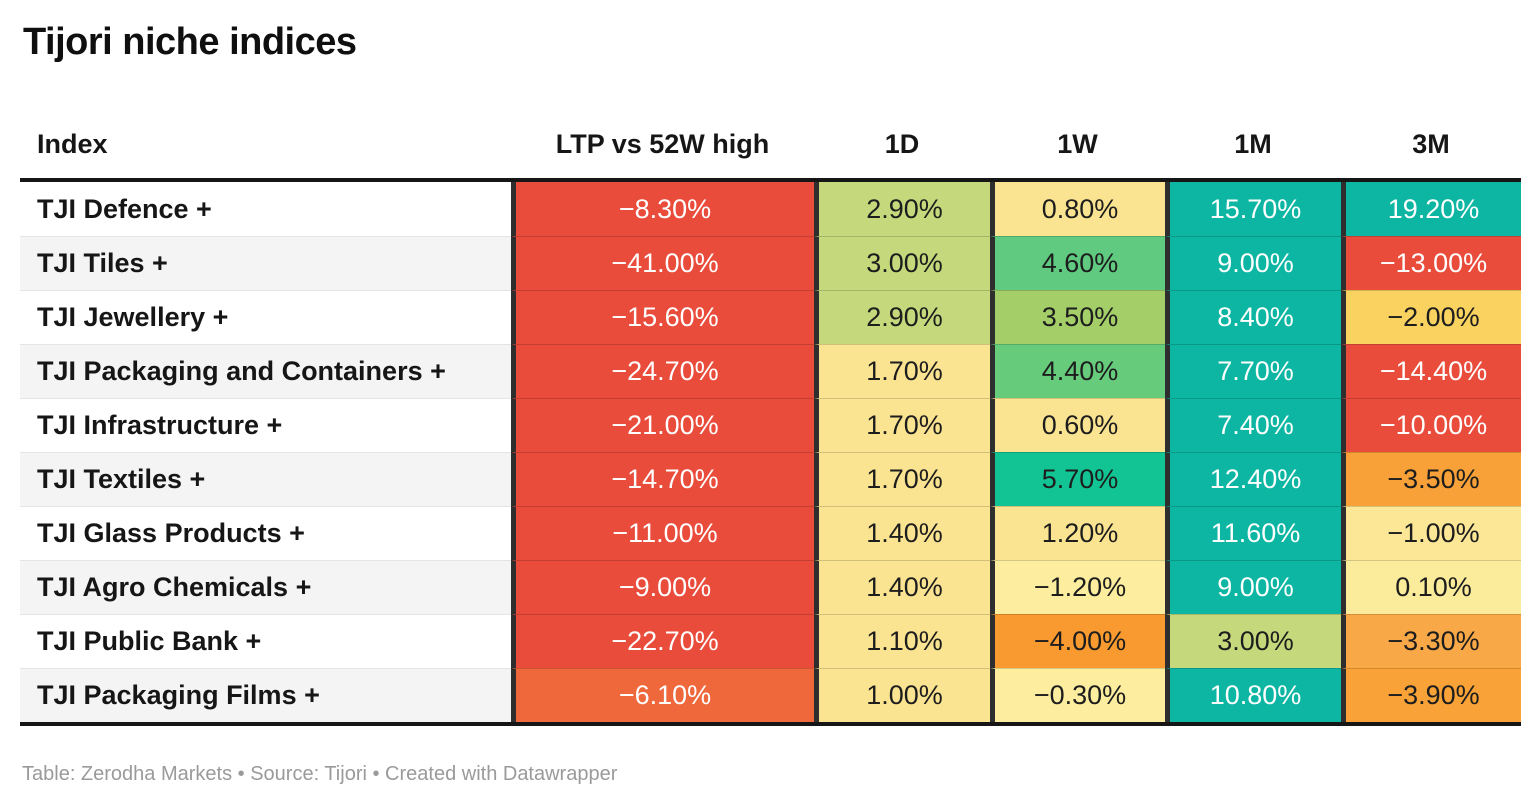 Image resolution: width=1540 pixels, height=810 pixels. I want to click on value-cell-ltp-vs-52w-high: −11.00%, so click(662, 533).